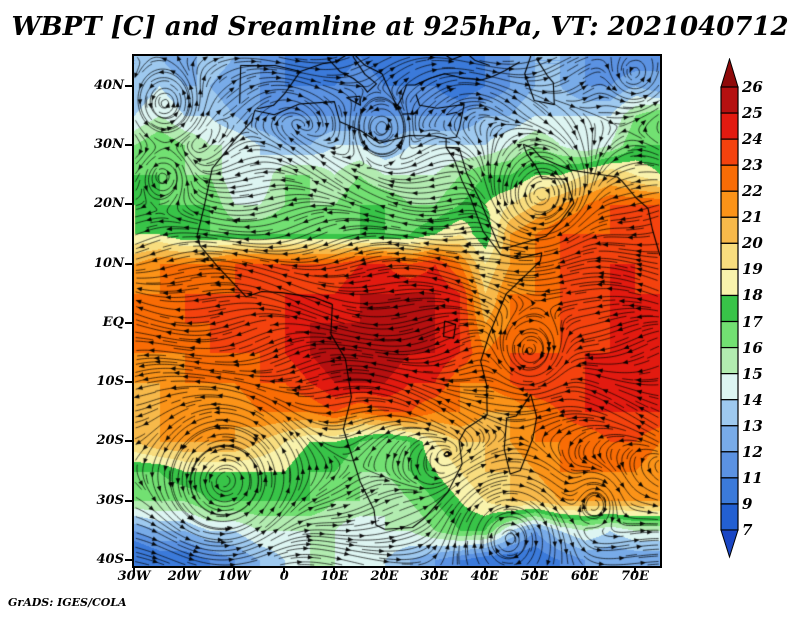 The image size is (800, 618). Describe the element at coordinates (67, 602) in the screenshot. I see `grads-attribution: GrADS: IGES/COLA` at that location.